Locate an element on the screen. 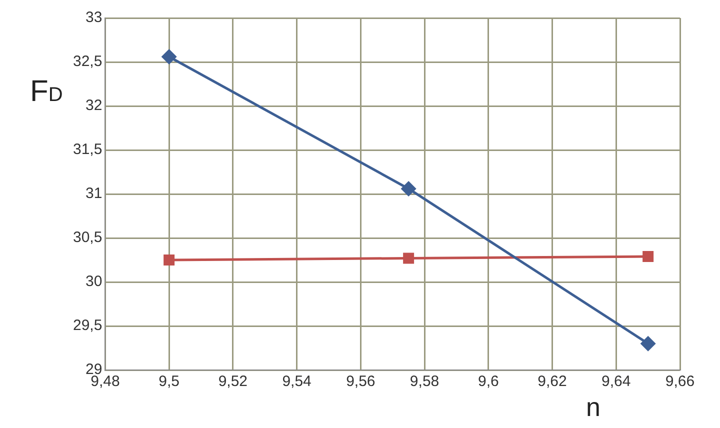  x-tick-label: 9,58 is located at coordinates (425, 381).